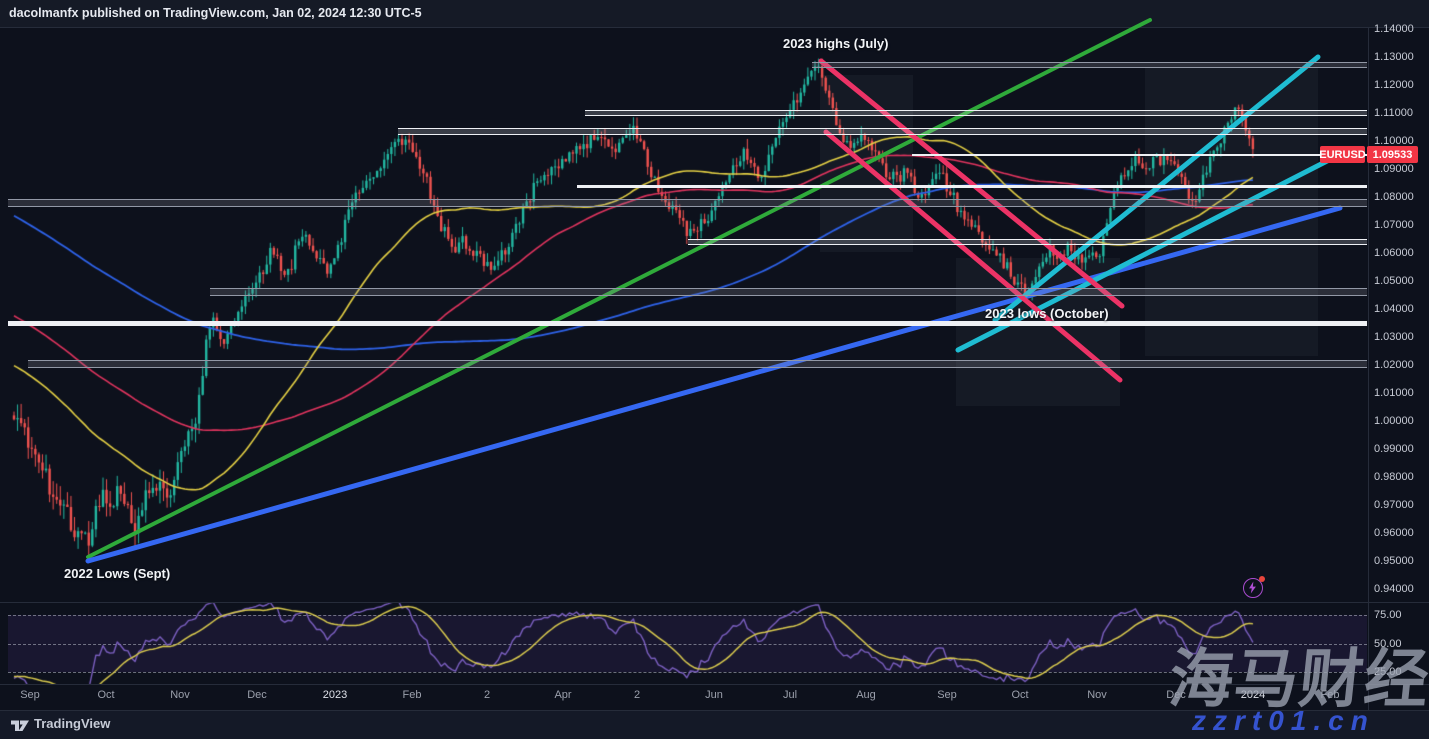 The width and height of the screenshot is (1429, 739). What do you see at coordinates (1393, 113) in the screenshot?
I see `price-axis-label: 1.11000` at bounding box center [1393, 113].